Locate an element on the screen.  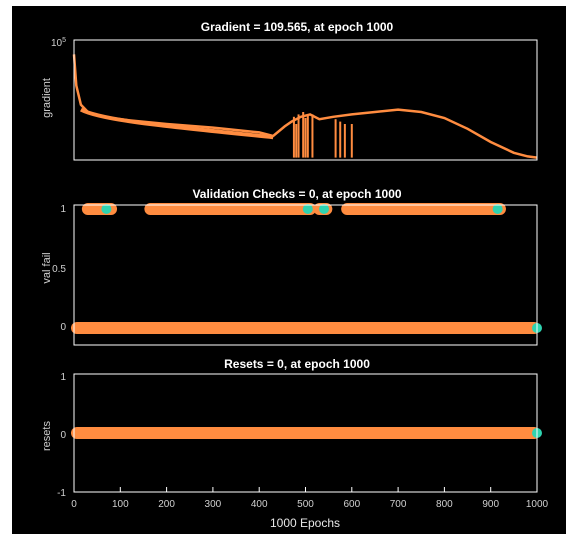
x-tick-label-100: 100 is located at coordinates (120, 504).